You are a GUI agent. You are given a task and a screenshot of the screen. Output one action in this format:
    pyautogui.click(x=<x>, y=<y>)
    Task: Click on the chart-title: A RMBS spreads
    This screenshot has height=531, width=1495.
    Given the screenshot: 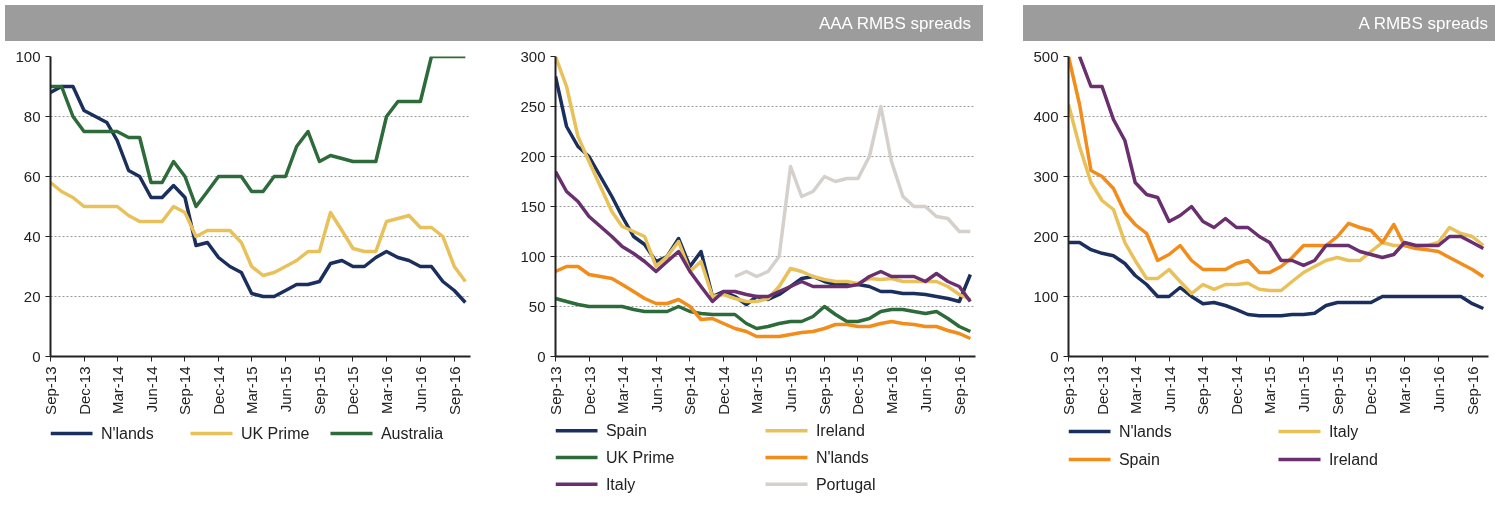 What is the action you would take?
    pyautogui.click(x=1423, y=24)
    